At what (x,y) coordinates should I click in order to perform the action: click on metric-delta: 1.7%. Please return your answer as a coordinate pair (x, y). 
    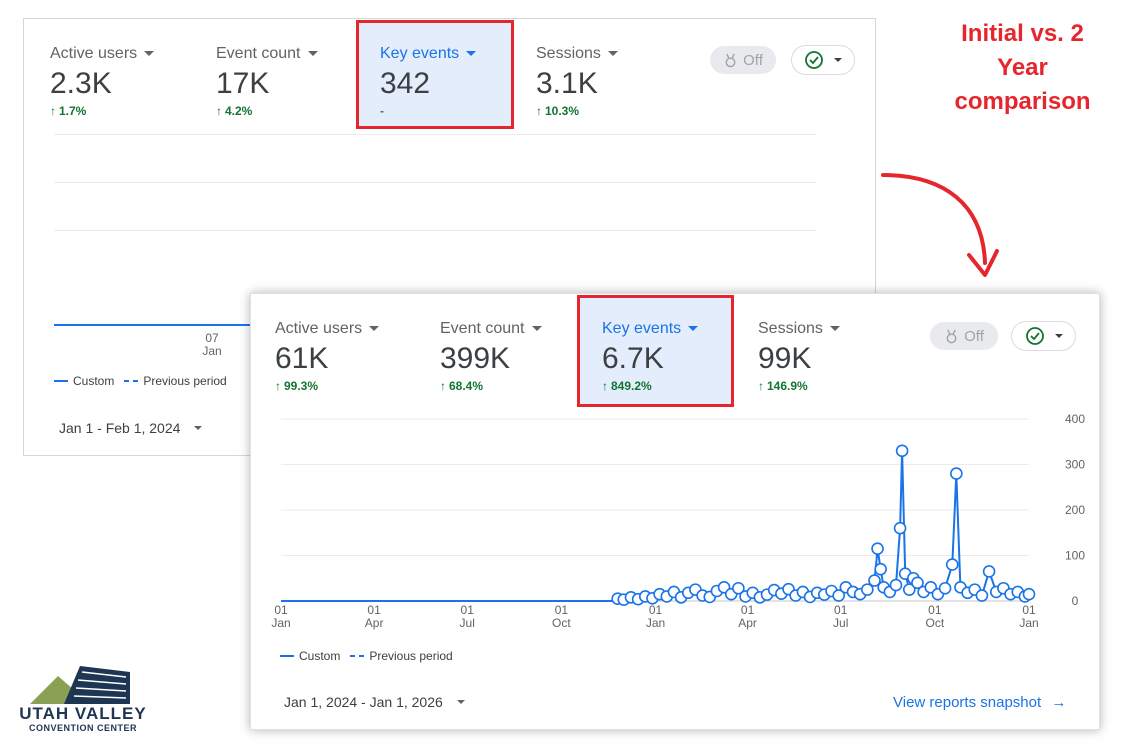
    Looking at the image, I should click on (73, 111).